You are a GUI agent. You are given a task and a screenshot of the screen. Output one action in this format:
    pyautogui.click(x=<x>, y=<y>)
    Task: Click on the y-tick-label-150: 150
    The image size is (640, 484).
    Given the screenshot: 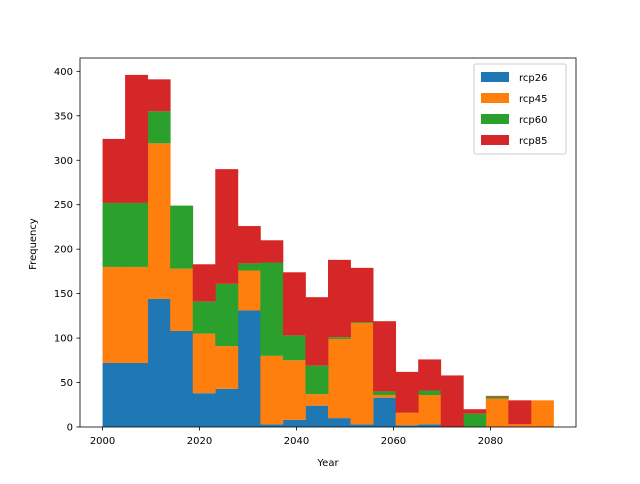 What is the action you would take?
    pyautogui.click(x=63, y=294)
    